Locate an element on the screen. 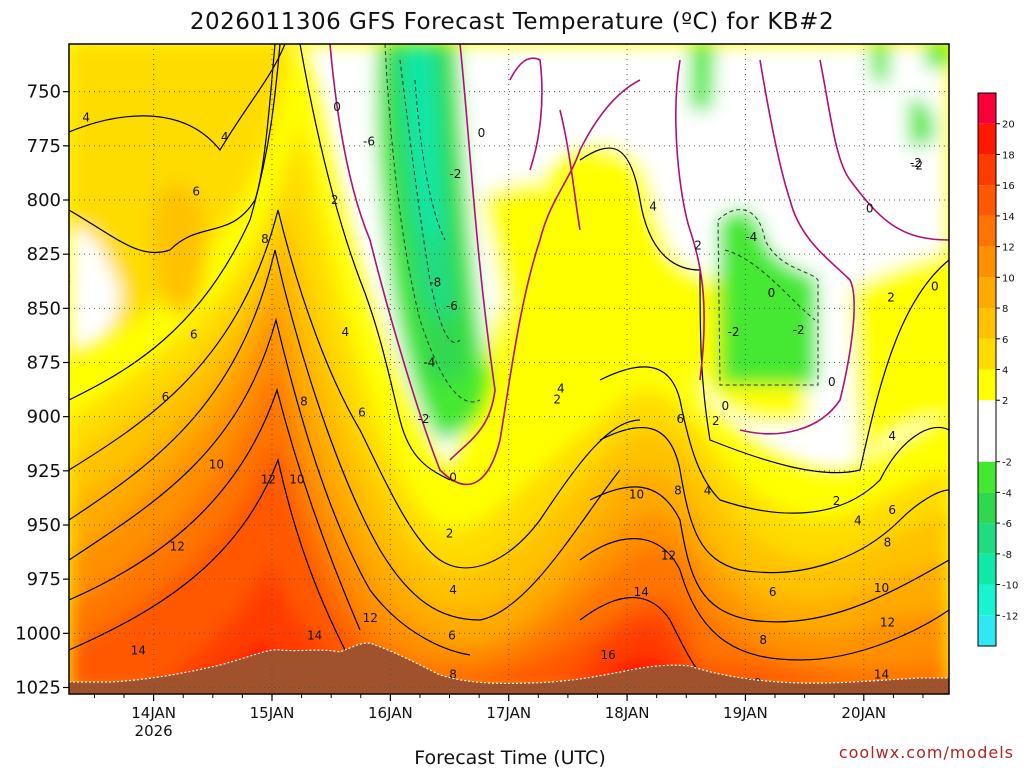 Image resolution: width=1024 pixels, height=768 pixels. y-axis: 750 775 800 825 850 875 900 925 950 975 1000 1025 is located at coordinates (42, 390).